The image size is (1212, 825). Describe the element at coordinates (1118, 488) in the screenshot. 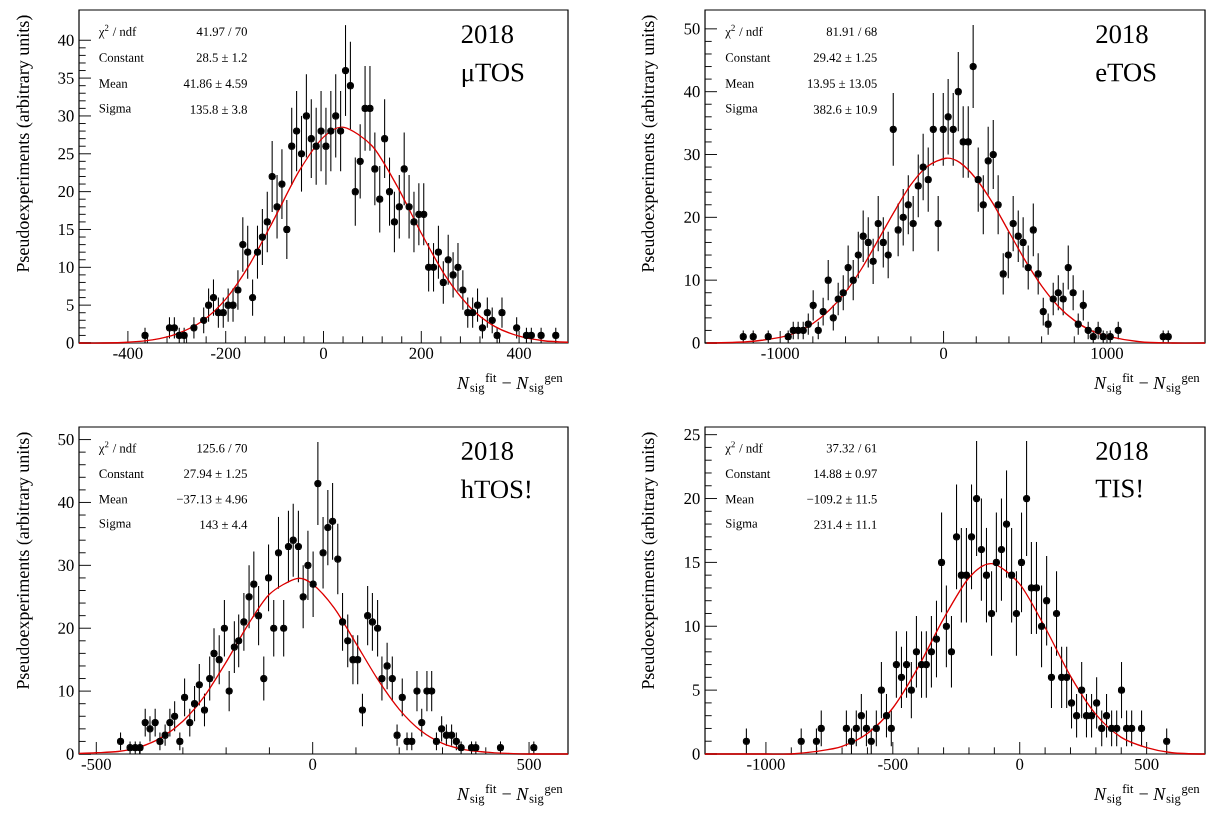

I see `annotation: TIS!` at that location.